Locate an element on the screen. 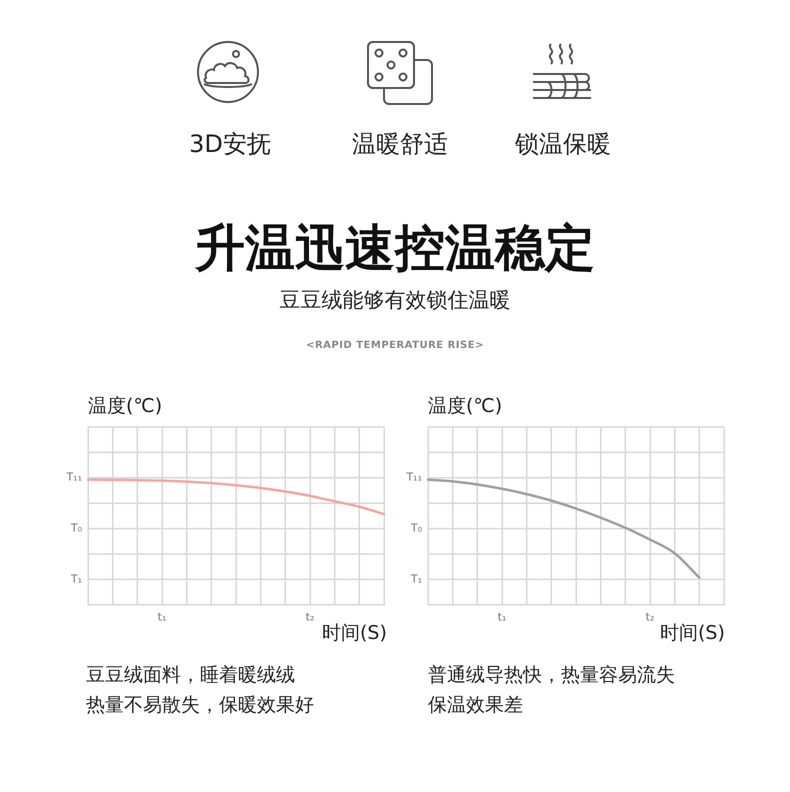  text: 3D安抚 is located at coordinates (230, 144).